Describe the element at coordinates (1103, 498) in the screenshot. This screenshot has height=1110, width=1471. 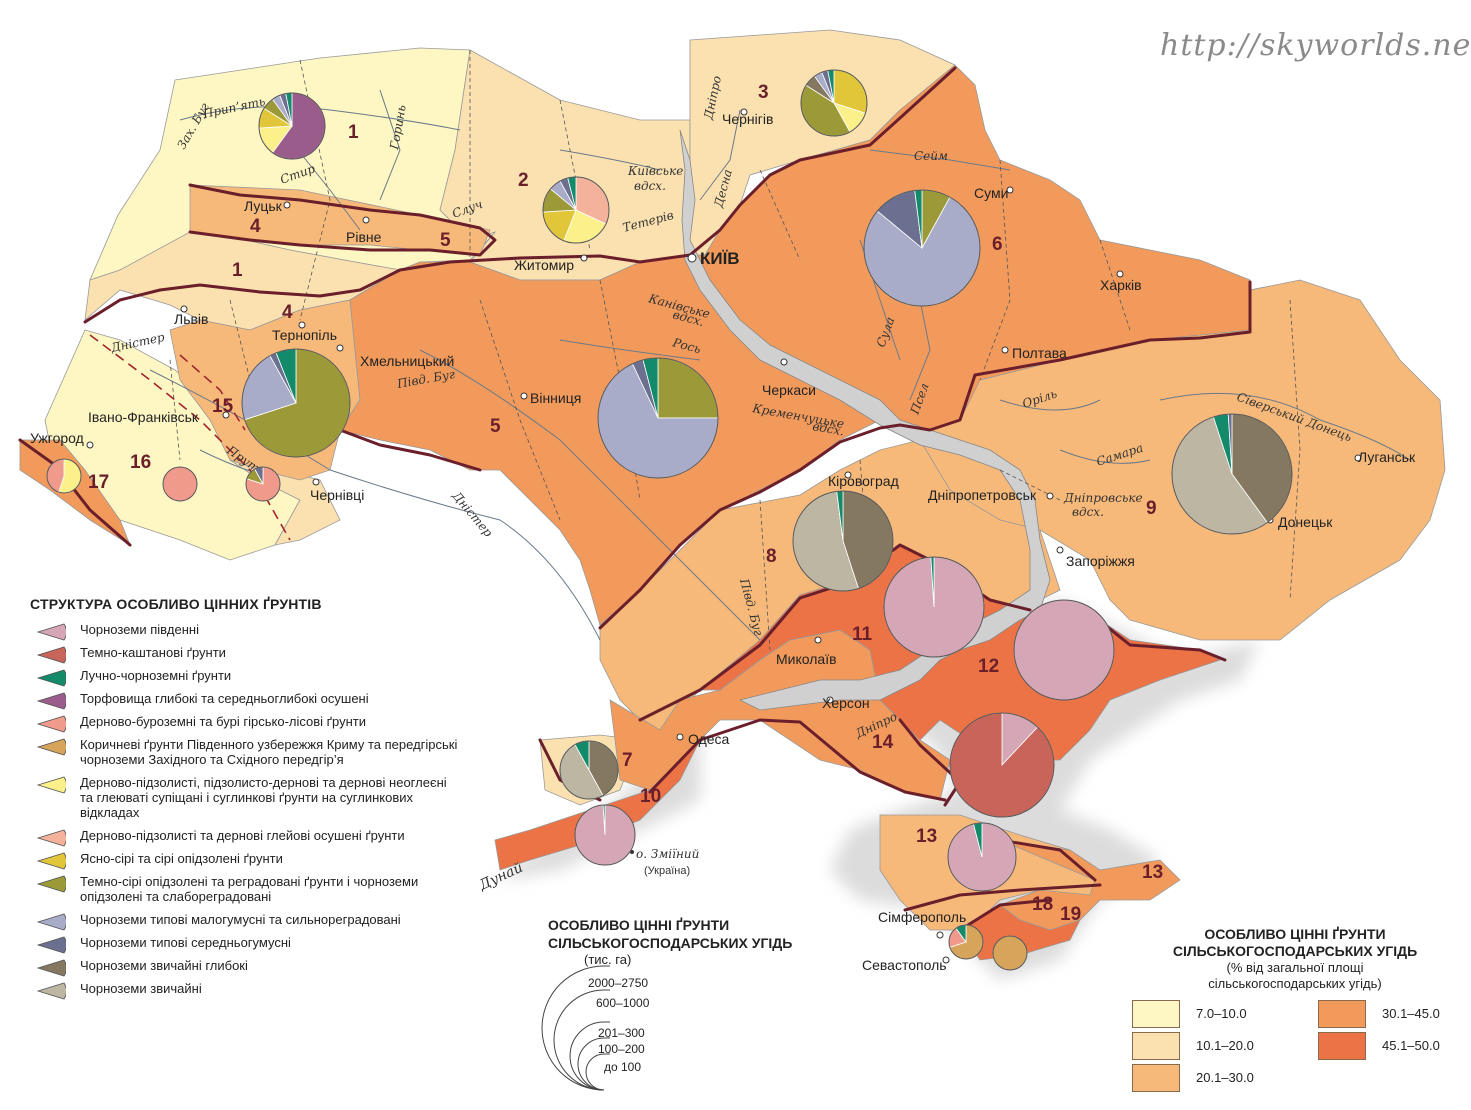
I see `reservoir-dniprovske: Дніпровське` at that location.